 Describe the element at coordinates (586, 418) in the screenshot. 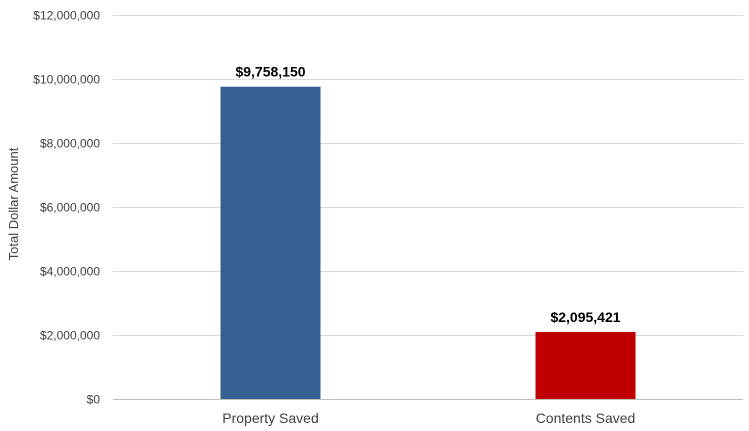

I see `x-category-label: Contents Saved` at that location.